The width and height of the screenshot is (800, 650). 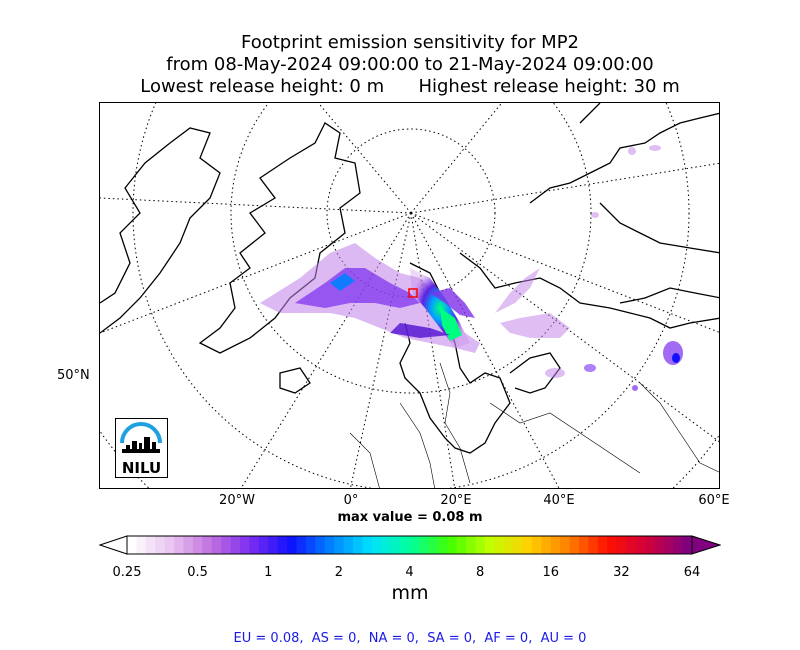 I want to click on nilu-logo-graphic, so click(x=141, y=437).